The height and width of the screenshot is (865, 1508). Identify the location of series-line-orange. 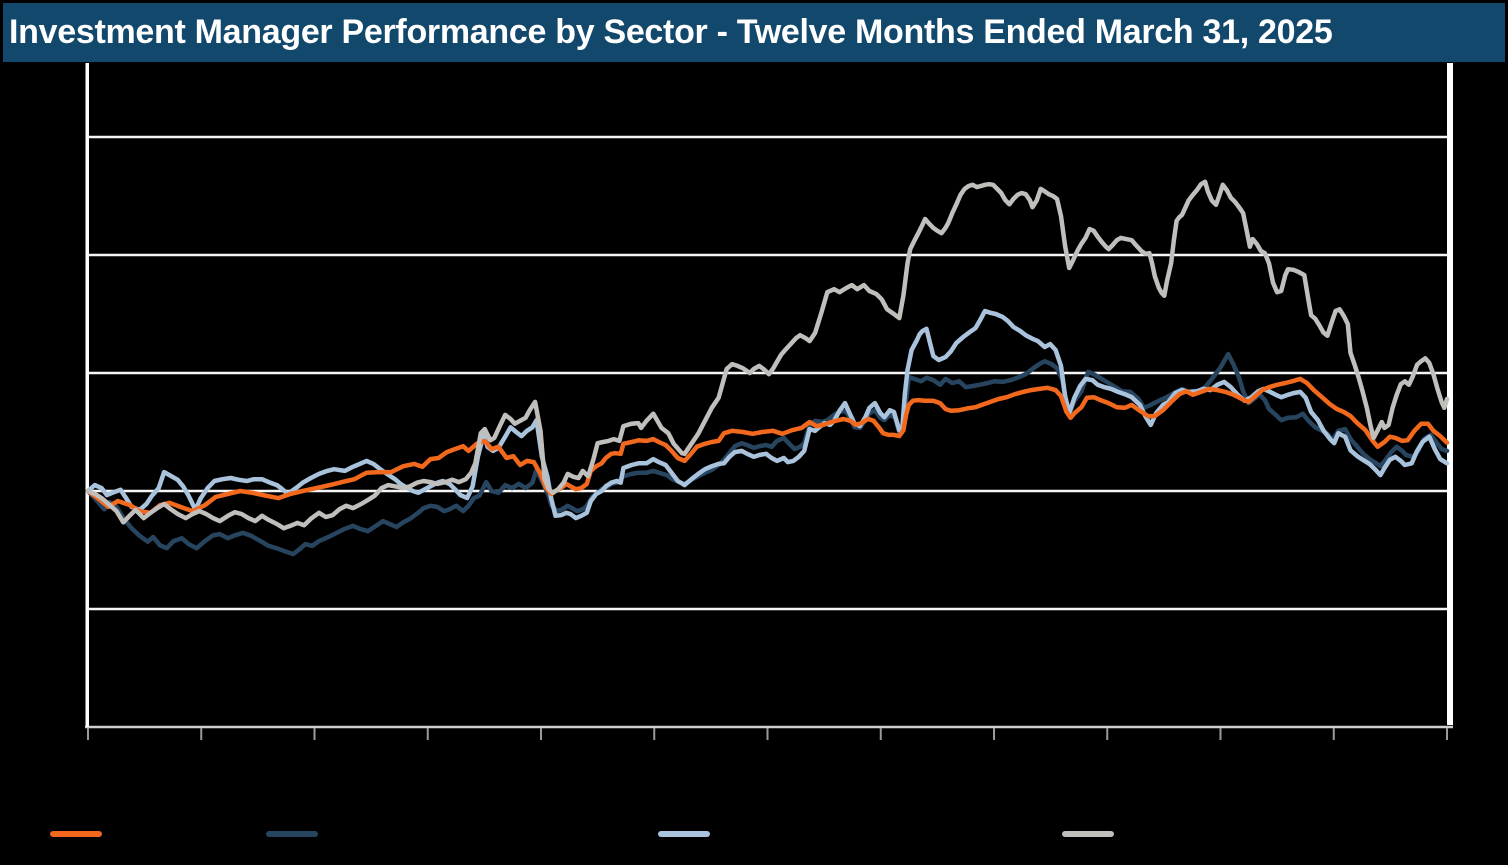
(767, 446).